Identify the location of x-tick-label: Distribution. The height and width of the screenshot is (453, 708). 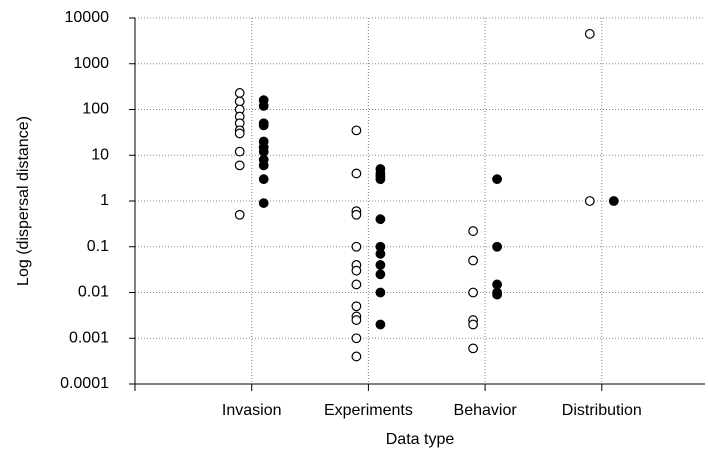
(602, 410).